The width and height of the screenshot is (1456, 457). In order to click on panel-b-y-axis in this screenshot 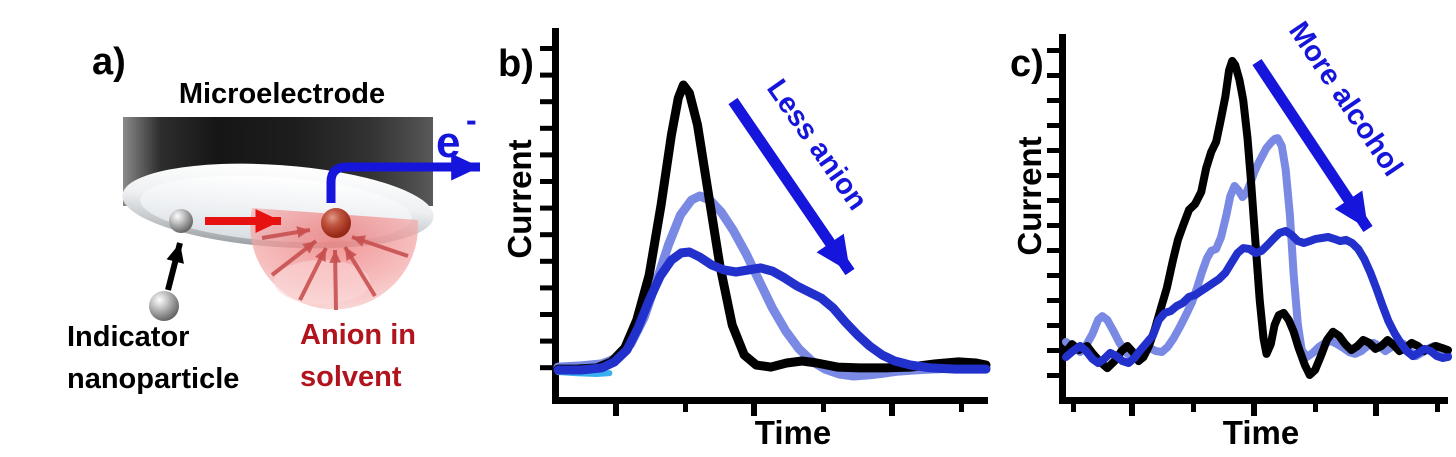, I will do `click(555, 216)`.